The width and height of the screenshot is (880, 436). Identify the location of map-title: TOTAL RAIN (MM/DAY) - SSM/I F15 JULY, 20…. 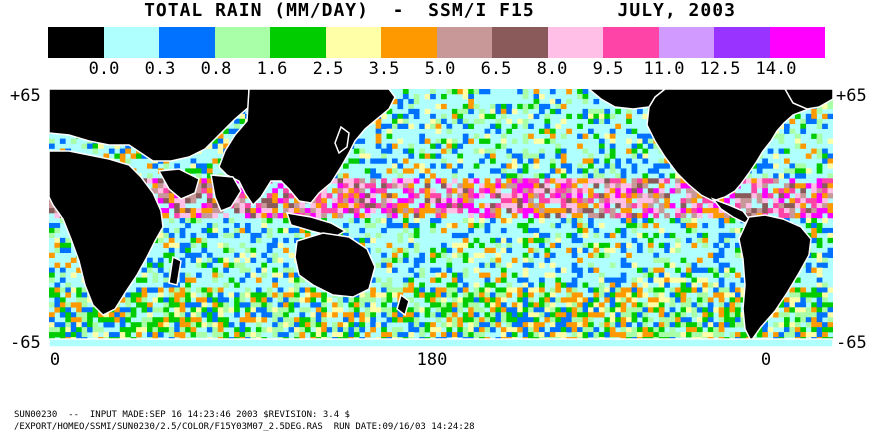
(440, 10).